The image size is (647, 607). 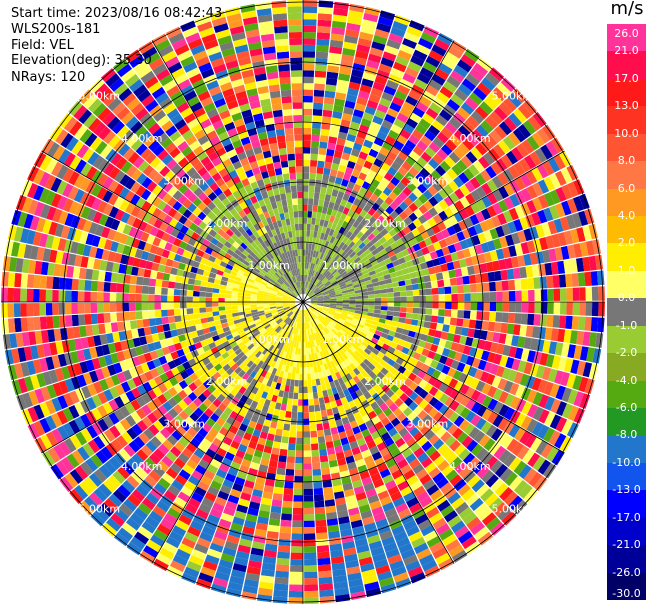 What do you see at coordinates (626, 106) in the screenshot?
I see `colorbar-tick-label: 13.0` at bounding box center [626, 106].